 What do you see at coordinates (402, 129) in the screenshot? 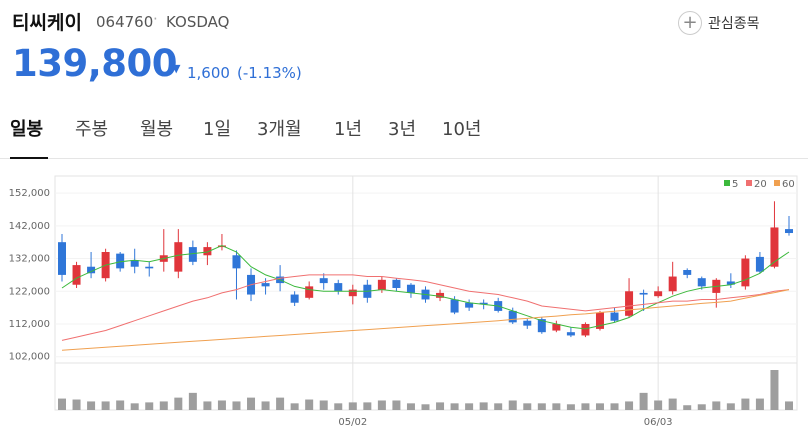
I see `tab: 3년` at bounding box center [402, 129].